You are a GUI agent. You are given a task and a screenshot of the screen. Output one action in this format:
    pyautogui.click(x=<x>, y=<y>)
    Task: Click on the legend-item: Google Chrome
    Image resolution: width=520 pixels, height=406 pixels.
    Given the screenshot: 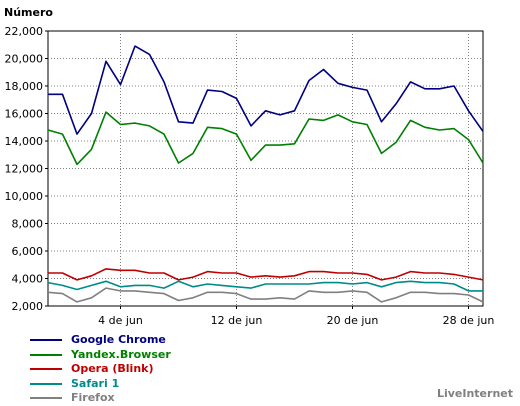 What is the action you would take?
    pyautogui.click(x=100, y=340)
    